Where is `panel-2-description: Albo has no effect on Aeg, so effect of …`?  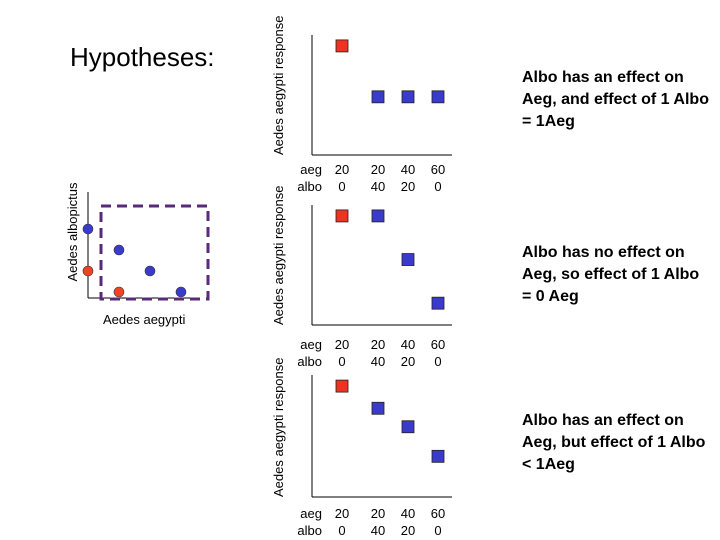
panel-2-description: Albo has no effect on Aeg, so effect of … is located at coordinates (611, 274).